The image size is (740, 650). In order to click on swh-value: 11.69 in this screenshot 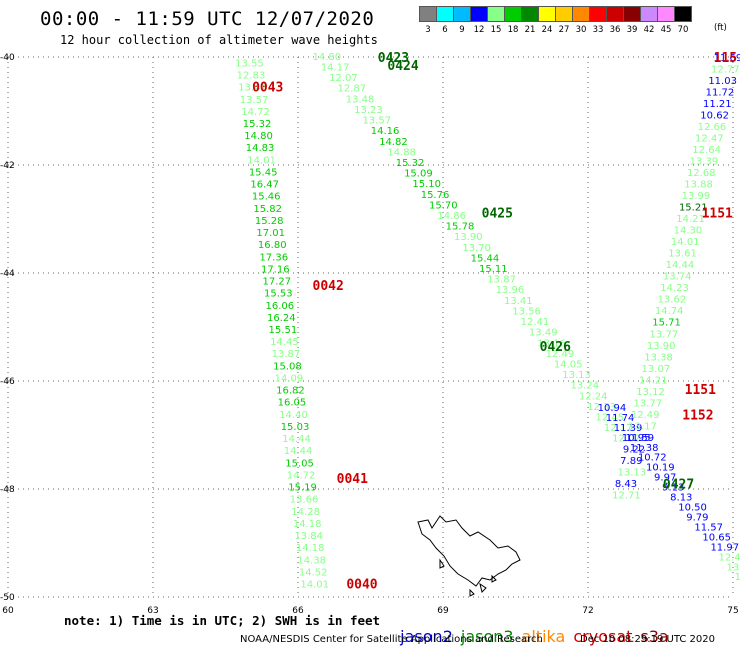, I will do `click(727, 58)`.